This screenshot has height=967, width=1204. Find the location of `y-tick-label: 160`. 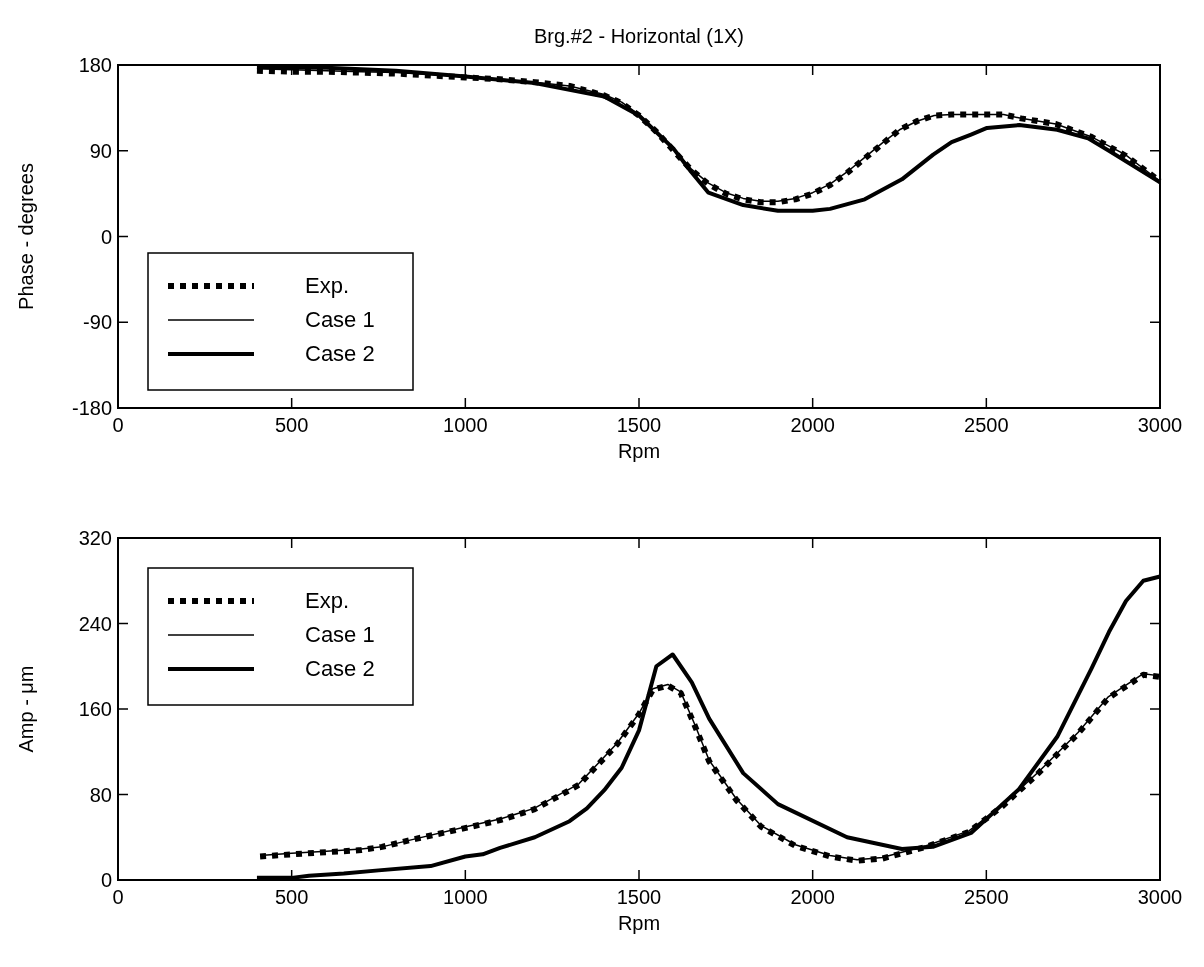

y-tick-label: 160 is located at coordinates (95, 709).